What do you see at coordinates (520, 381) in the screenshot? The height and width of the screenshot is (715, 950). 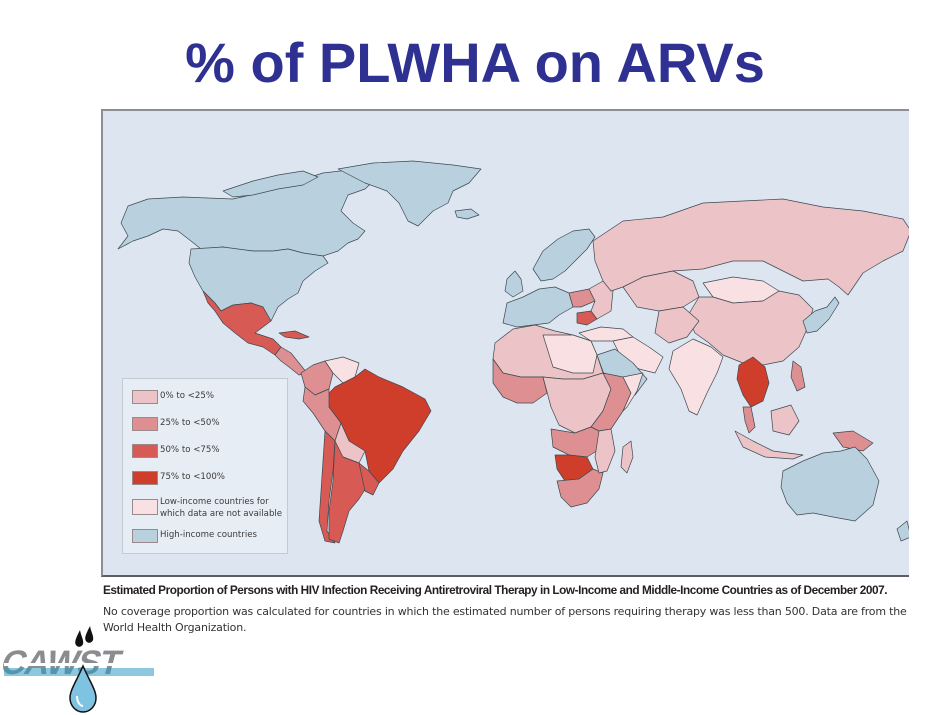 I see `region-west-africa` at bounding box center [520, 381].